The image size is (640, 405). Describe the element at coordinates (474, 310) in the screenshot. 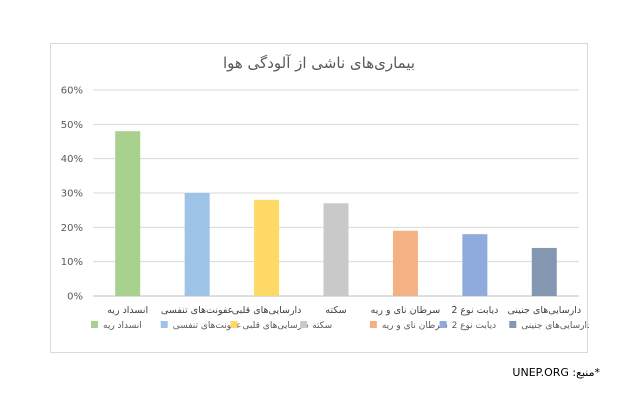

I see `category-label: دیابت نوع 2` at that location.